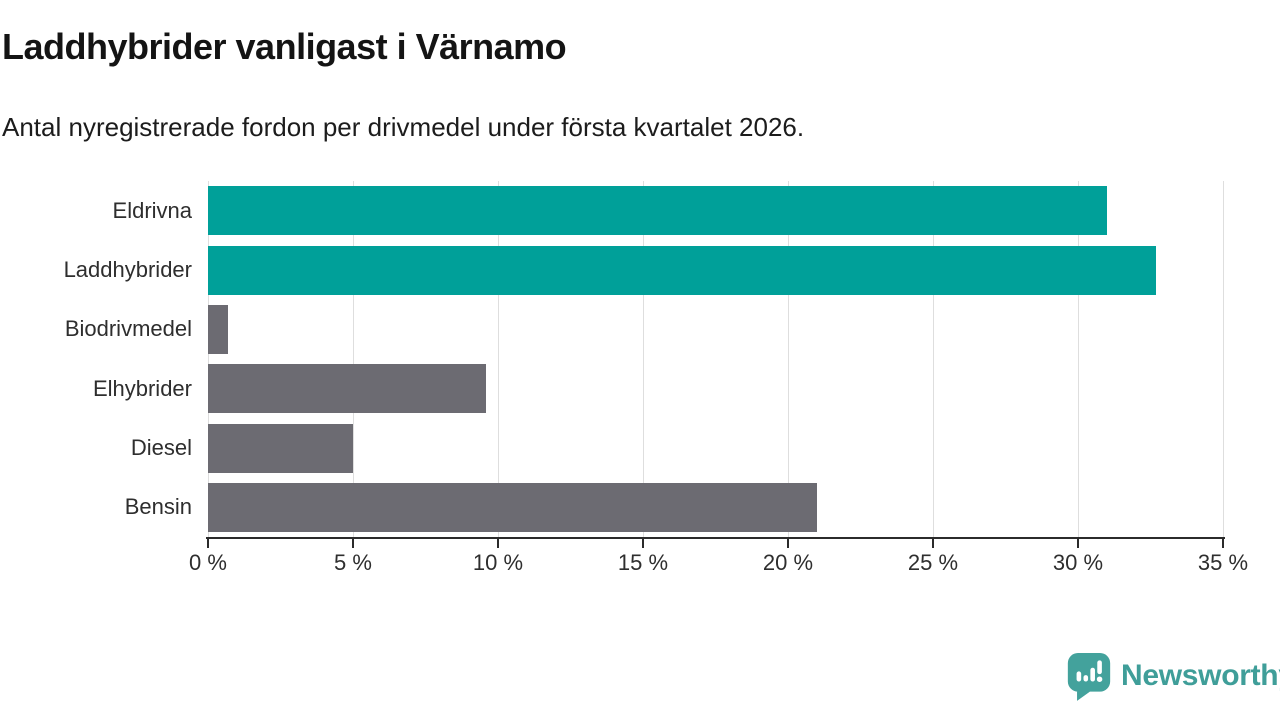  I want to click on x-tick-label: 10 %, so click(498, 562).